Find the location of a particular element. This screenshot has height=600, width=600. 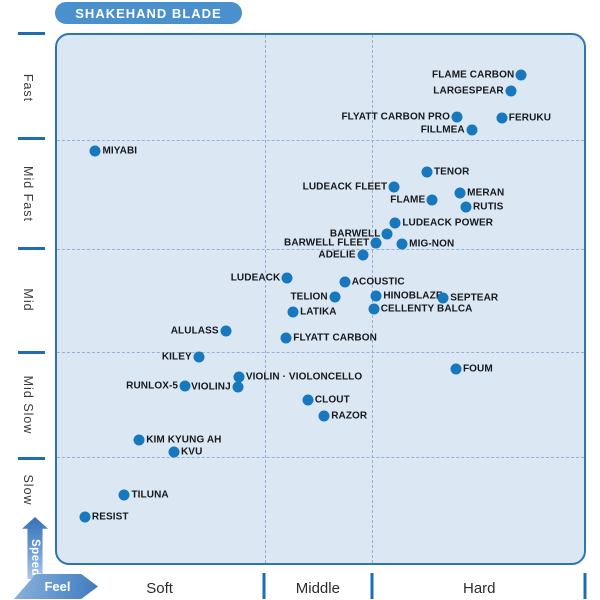

data-point-label: RAZOR is located at coordinates (349, 416).